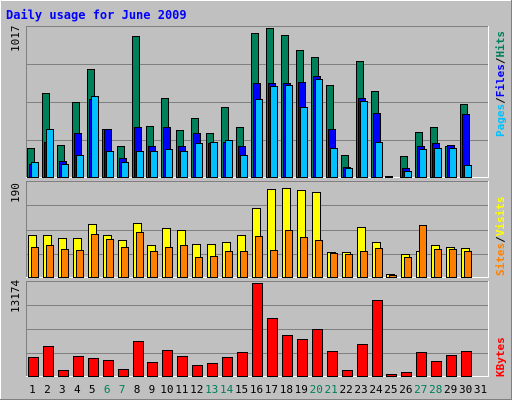 This screenshot has height=400, width=512. What do you see at coordinates (376, 389) in the screenshot?
I see `x-label-day-24: 24` at bounding box center [376, 389].